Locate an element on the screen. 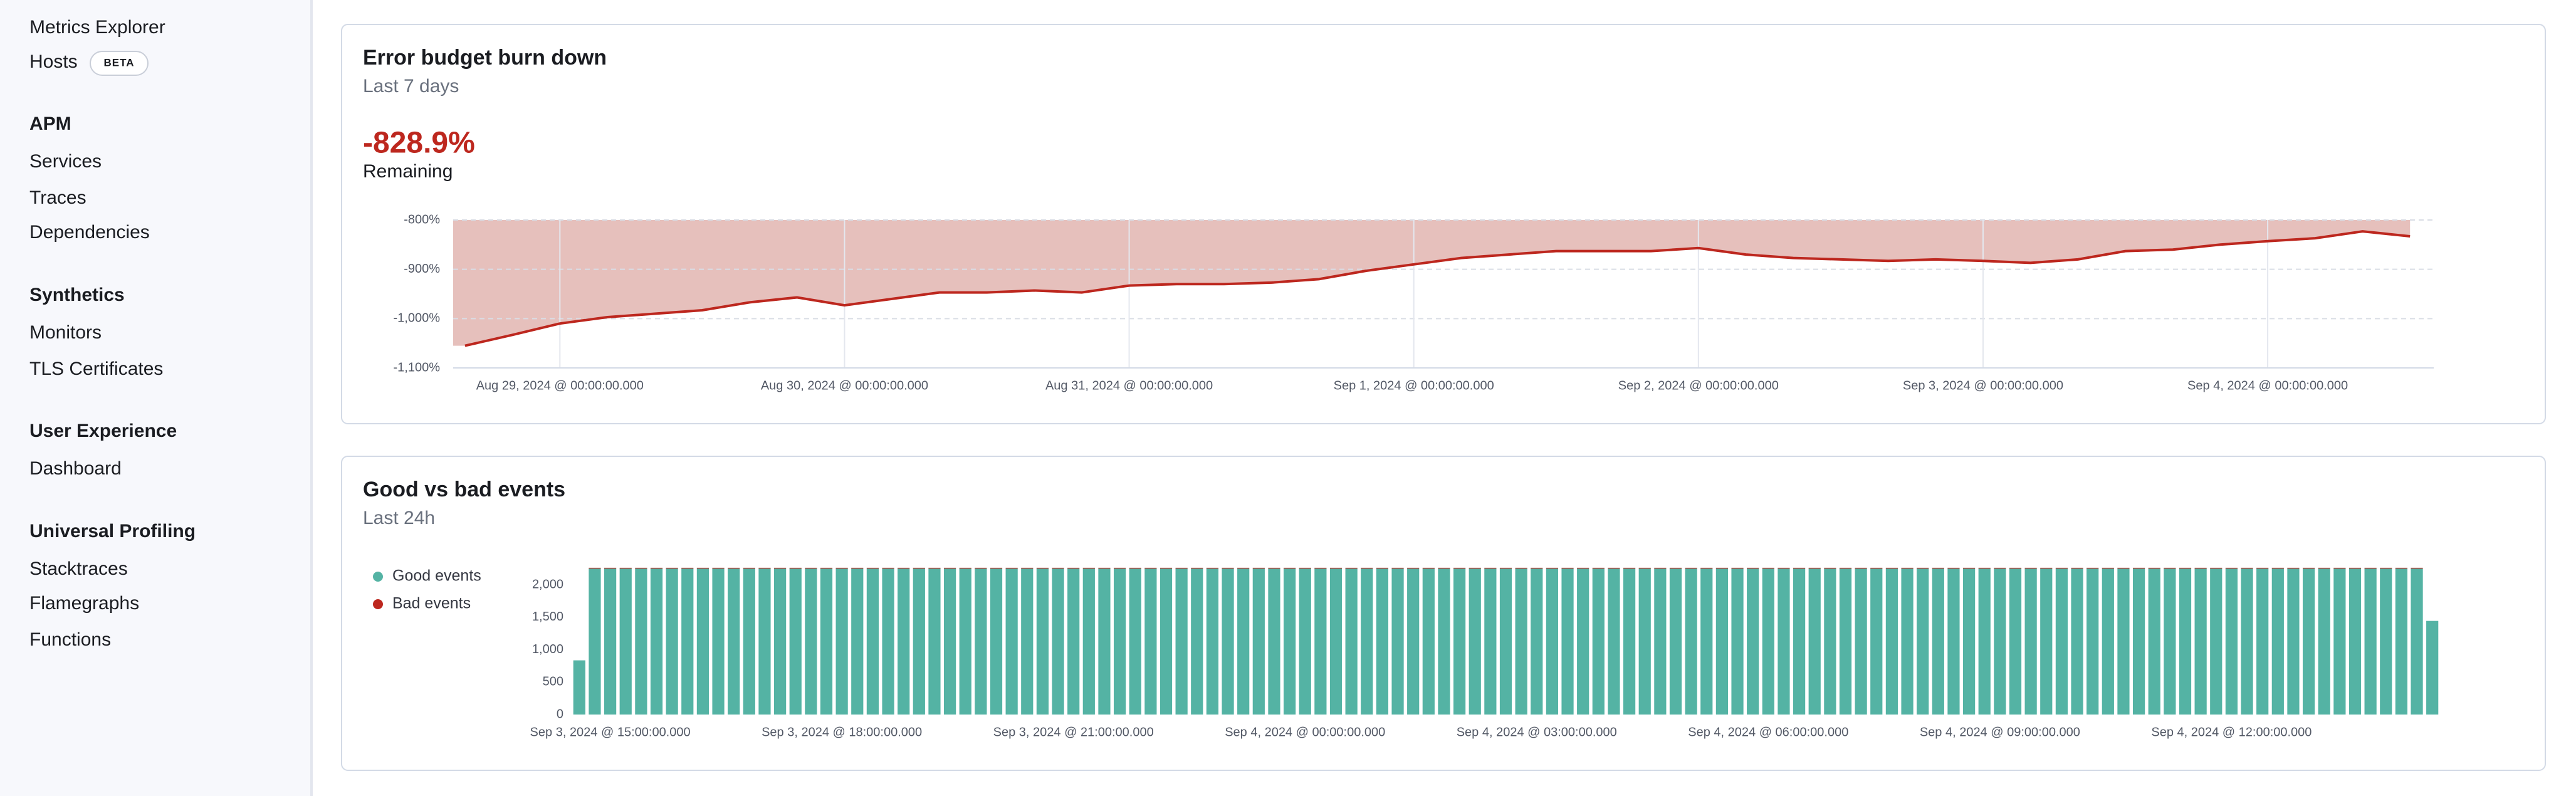 The image size is (2576, 796). nav-section: APM is located at coordinates (50, 124).